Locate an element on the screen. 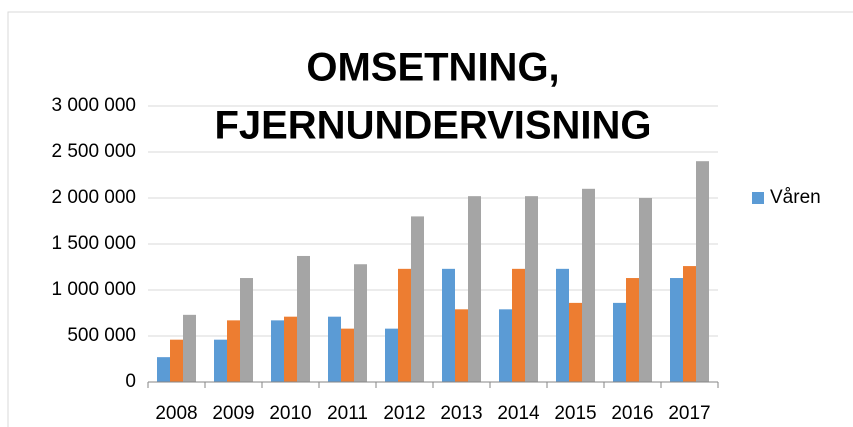 Image resolution: width=853 pixels, height=427 pixels. chart-title: OMSETNING, is located at coordinates (432, 68).